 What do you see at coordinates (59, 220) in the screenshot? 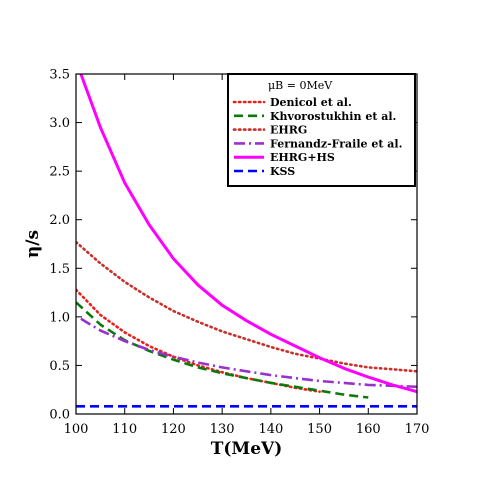
I see `y-tick-label: 2.0` at bounding box center [59, 220].